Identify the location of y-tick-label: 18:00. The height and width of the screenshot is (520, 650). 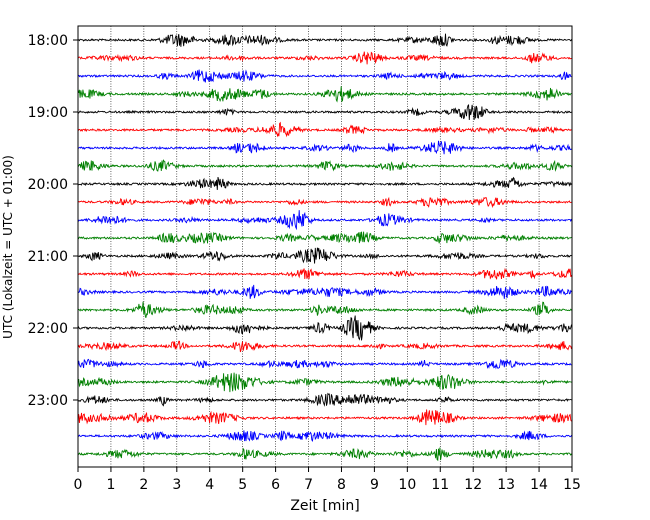
(48, 41).